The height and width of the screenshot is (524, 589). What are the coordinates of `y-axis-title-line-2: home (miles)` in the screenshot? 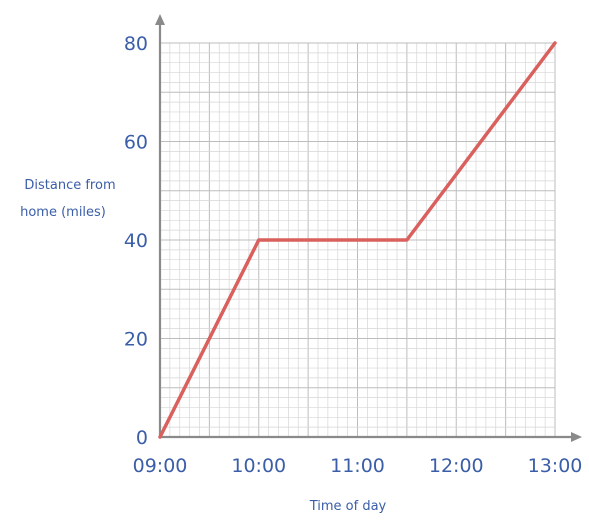 It's located at (63, 212).